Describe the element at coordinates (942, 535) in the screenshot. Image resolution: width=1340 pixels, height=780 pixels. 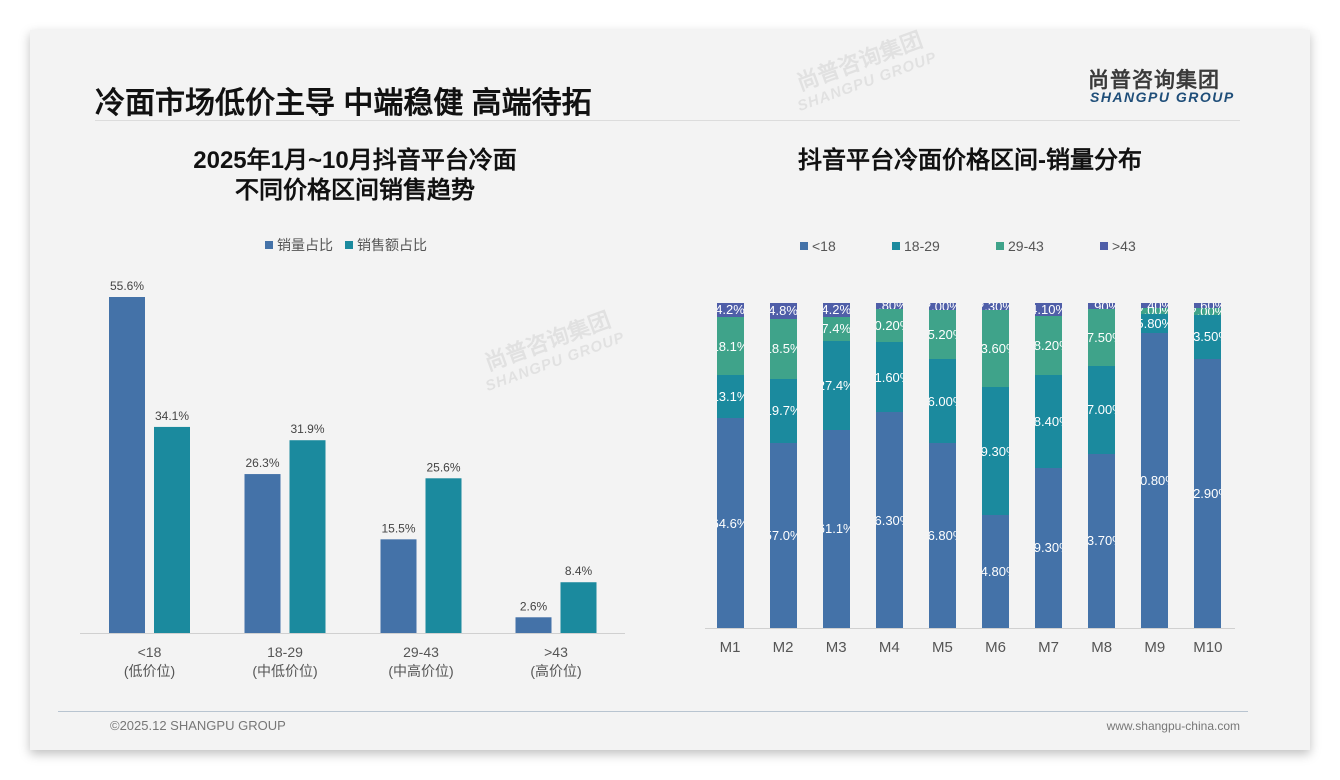
I see `stacked-segment-lt18: 56.80%` at that location.